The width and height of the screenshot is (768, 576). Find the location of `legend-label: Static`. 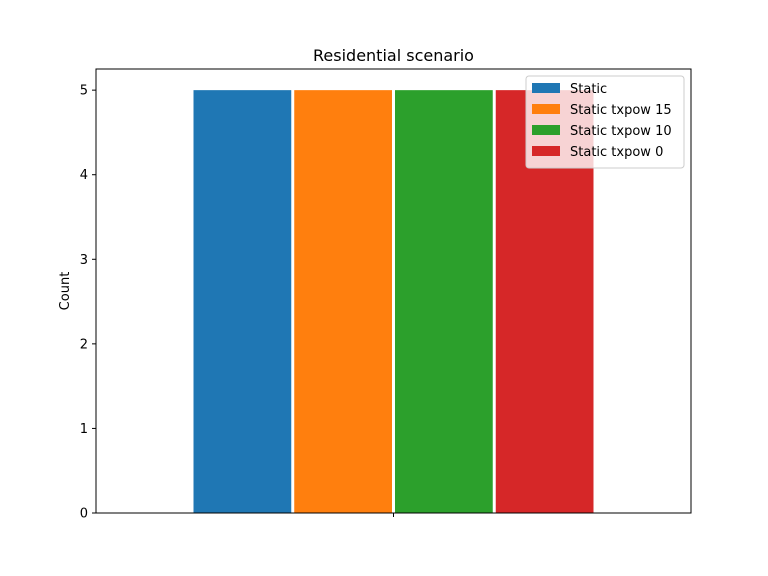

legend-label: Static is located at coordinates (588, 89).